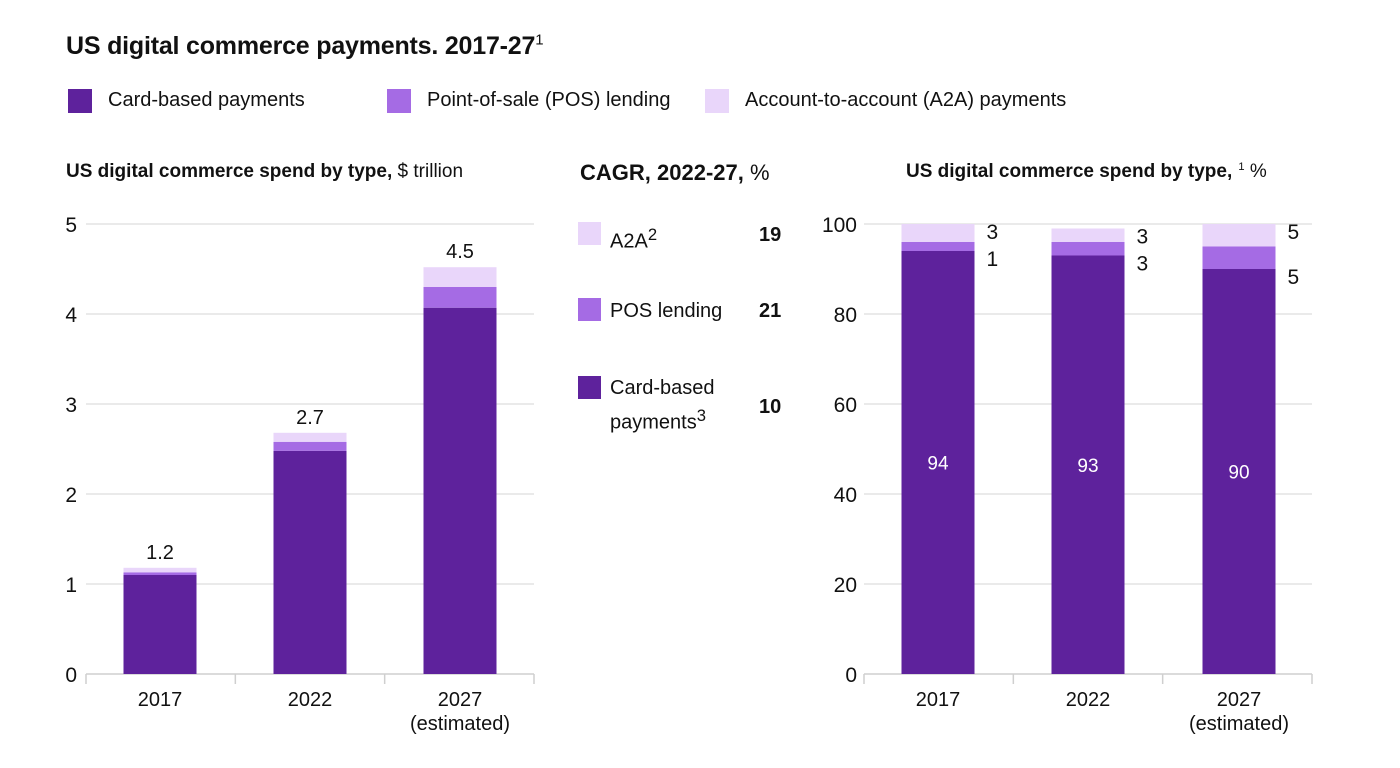 The height and width of the screenshot is (768, 1400). I want to click on legend-label-card: Card-based payments, so click(206, 100).